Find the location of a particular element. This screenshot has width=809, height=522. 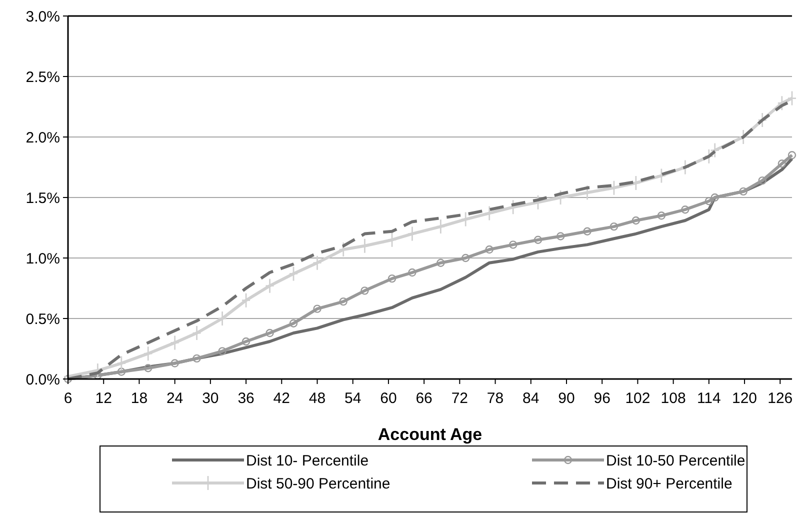

legend-label: Dist 90+ Percentile is located at coordinates (669, 483).